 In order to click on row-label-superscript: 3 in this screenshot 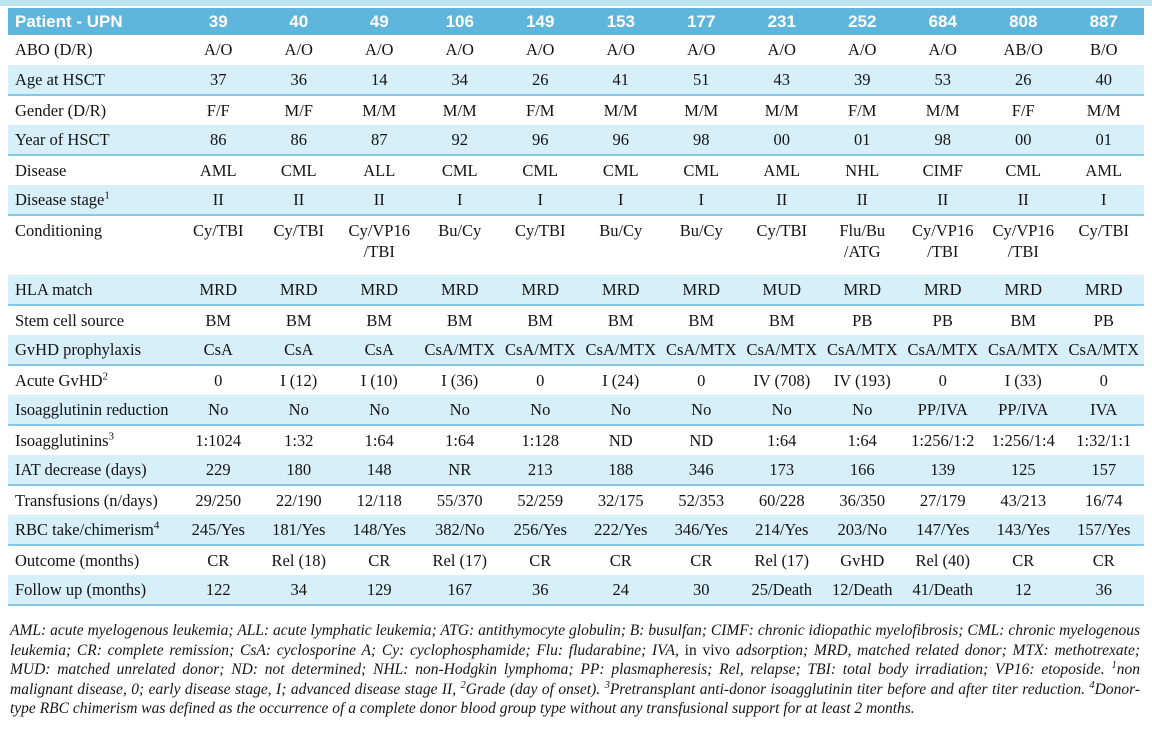, I will do `click(111, 436)`.